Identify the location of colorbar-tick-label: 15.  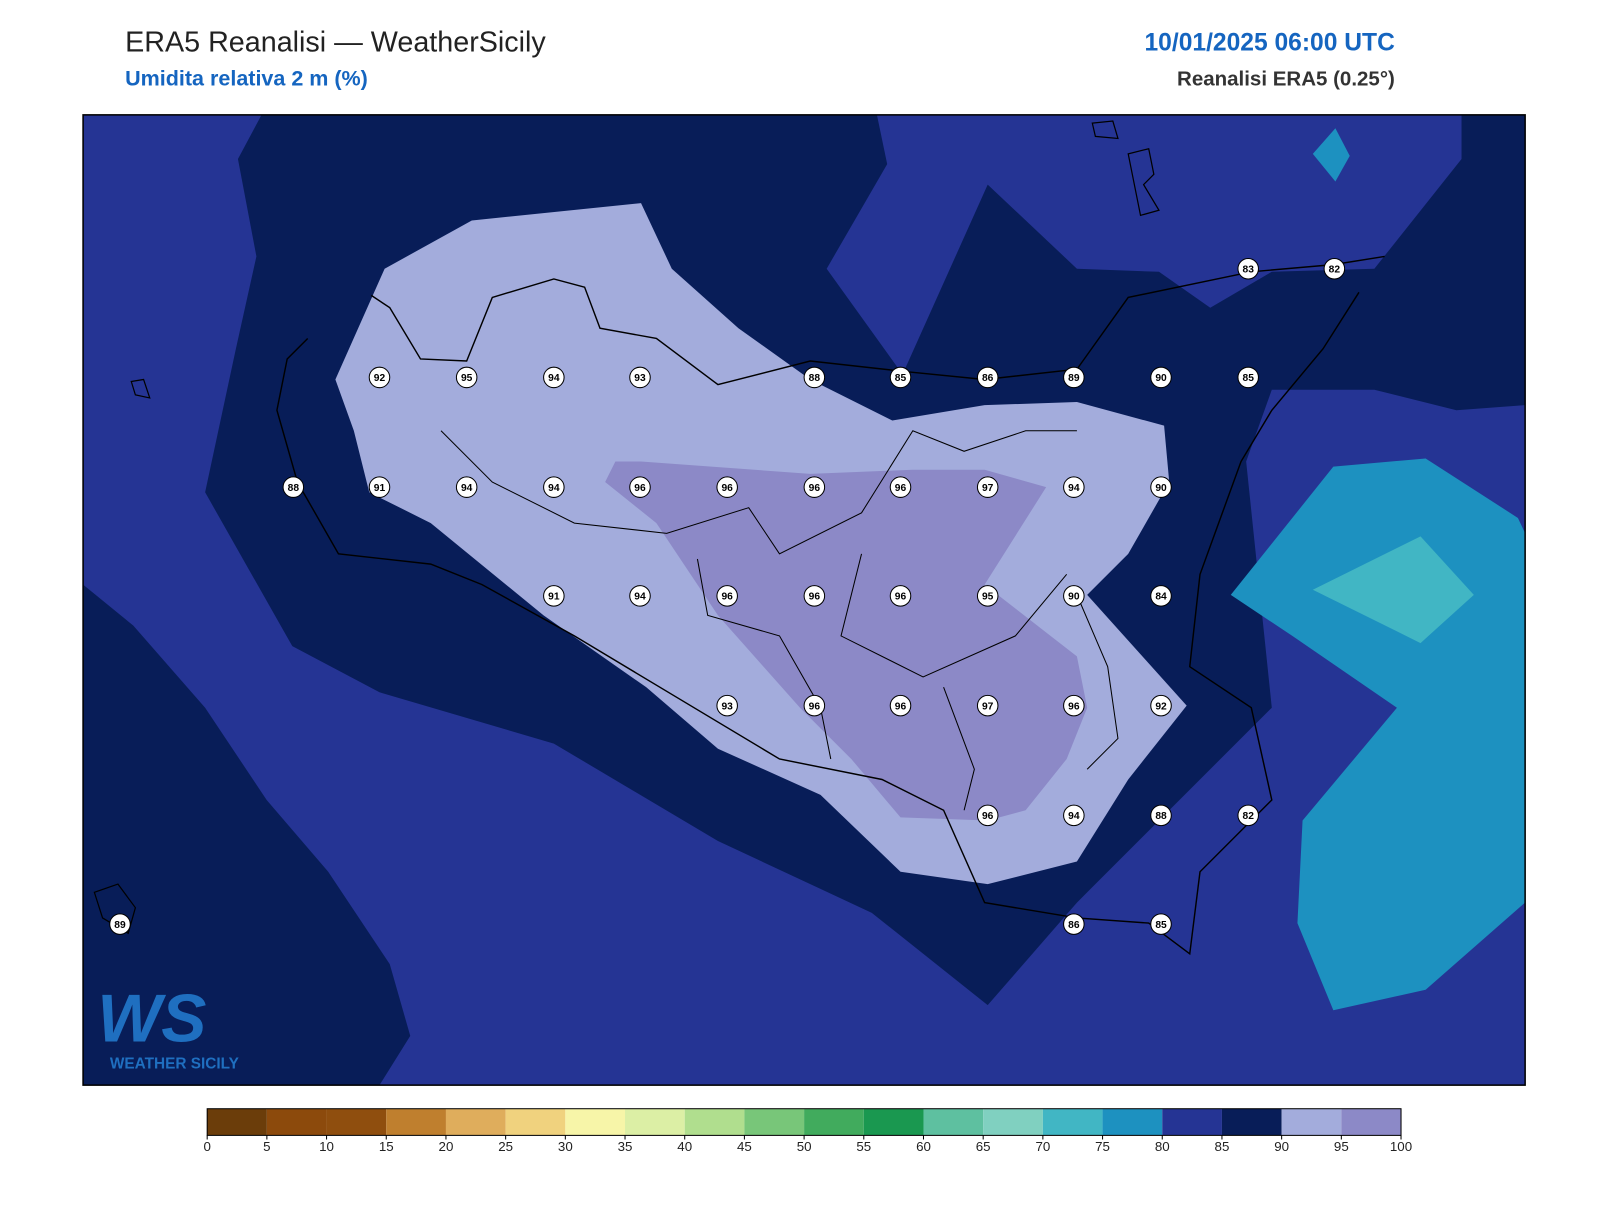
(386, 1146).